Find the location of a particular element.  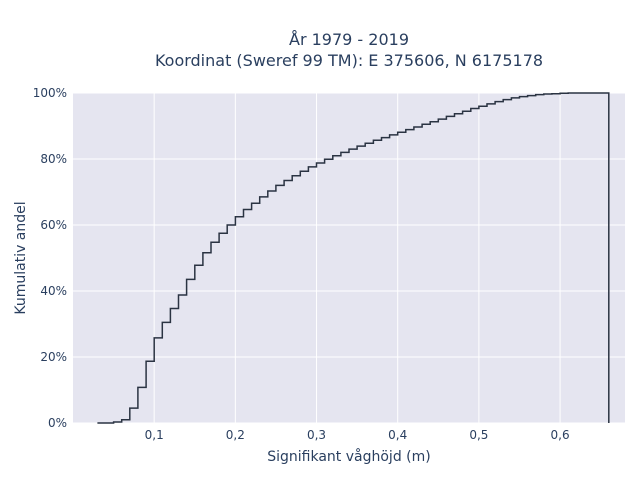

x-tick-label: 0,1 is located at coordinates (154, 435).